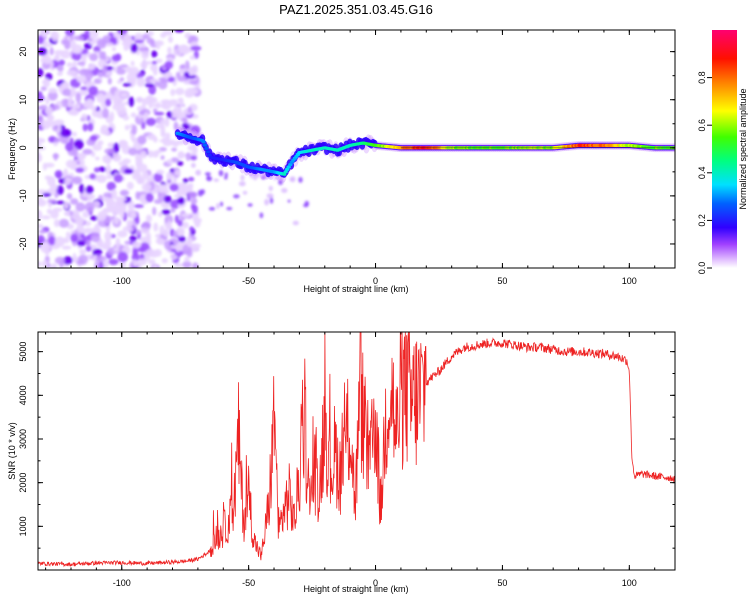  I want to click on y-tick-label: 20, so click(23, 52).